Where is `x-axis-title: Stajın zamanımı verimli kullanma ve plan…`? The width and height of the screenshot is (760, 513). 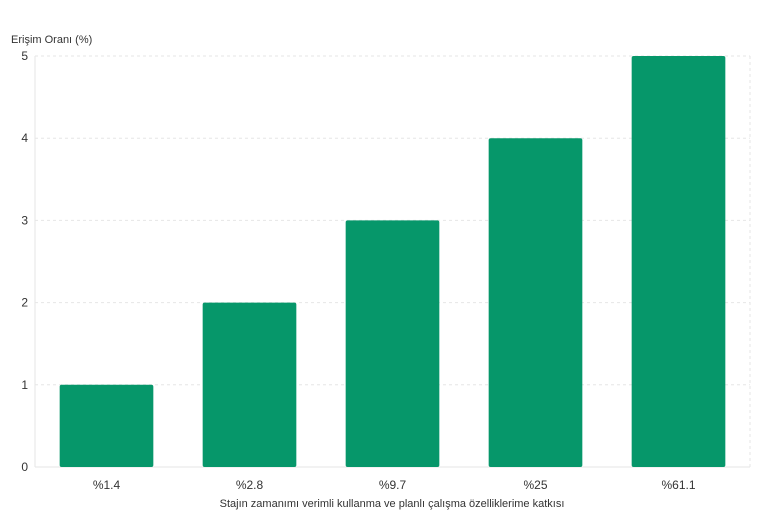 x-axis-title: Stajın zamanımı verimli kullanma ve plan… is located at coordinates (392, 504).